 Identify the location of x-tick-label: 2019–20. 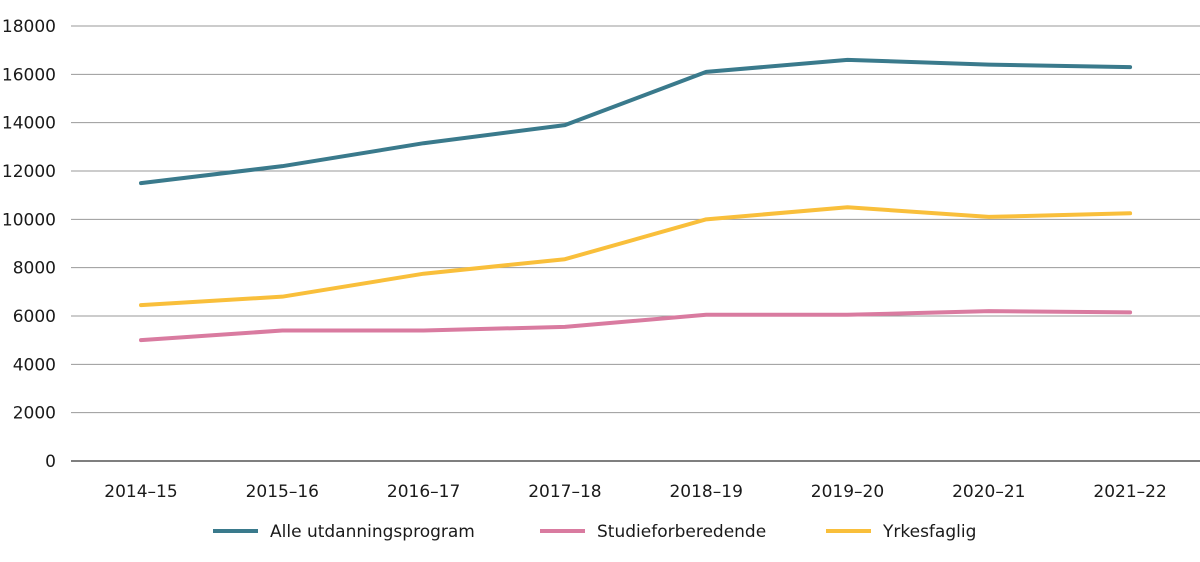
(847, 492).